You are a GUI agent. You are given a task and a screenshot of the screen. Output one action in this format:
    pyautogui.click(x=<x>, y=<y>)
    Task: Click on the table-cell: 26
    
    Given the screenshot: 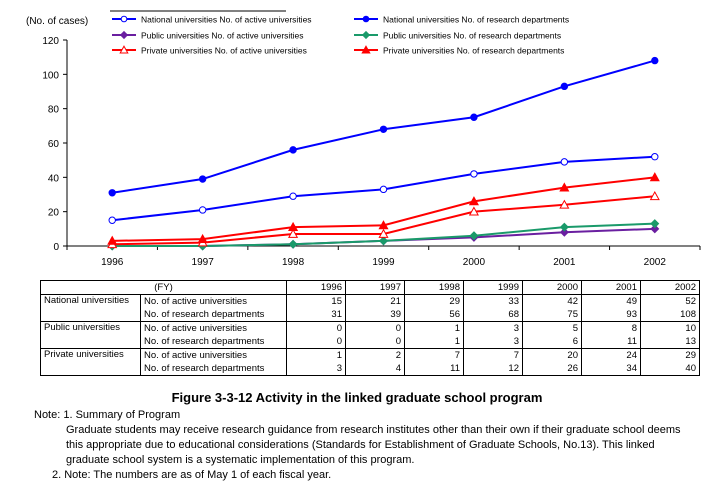 What is the action you would take?
    pyautogui.click(x=552, y=369)
    